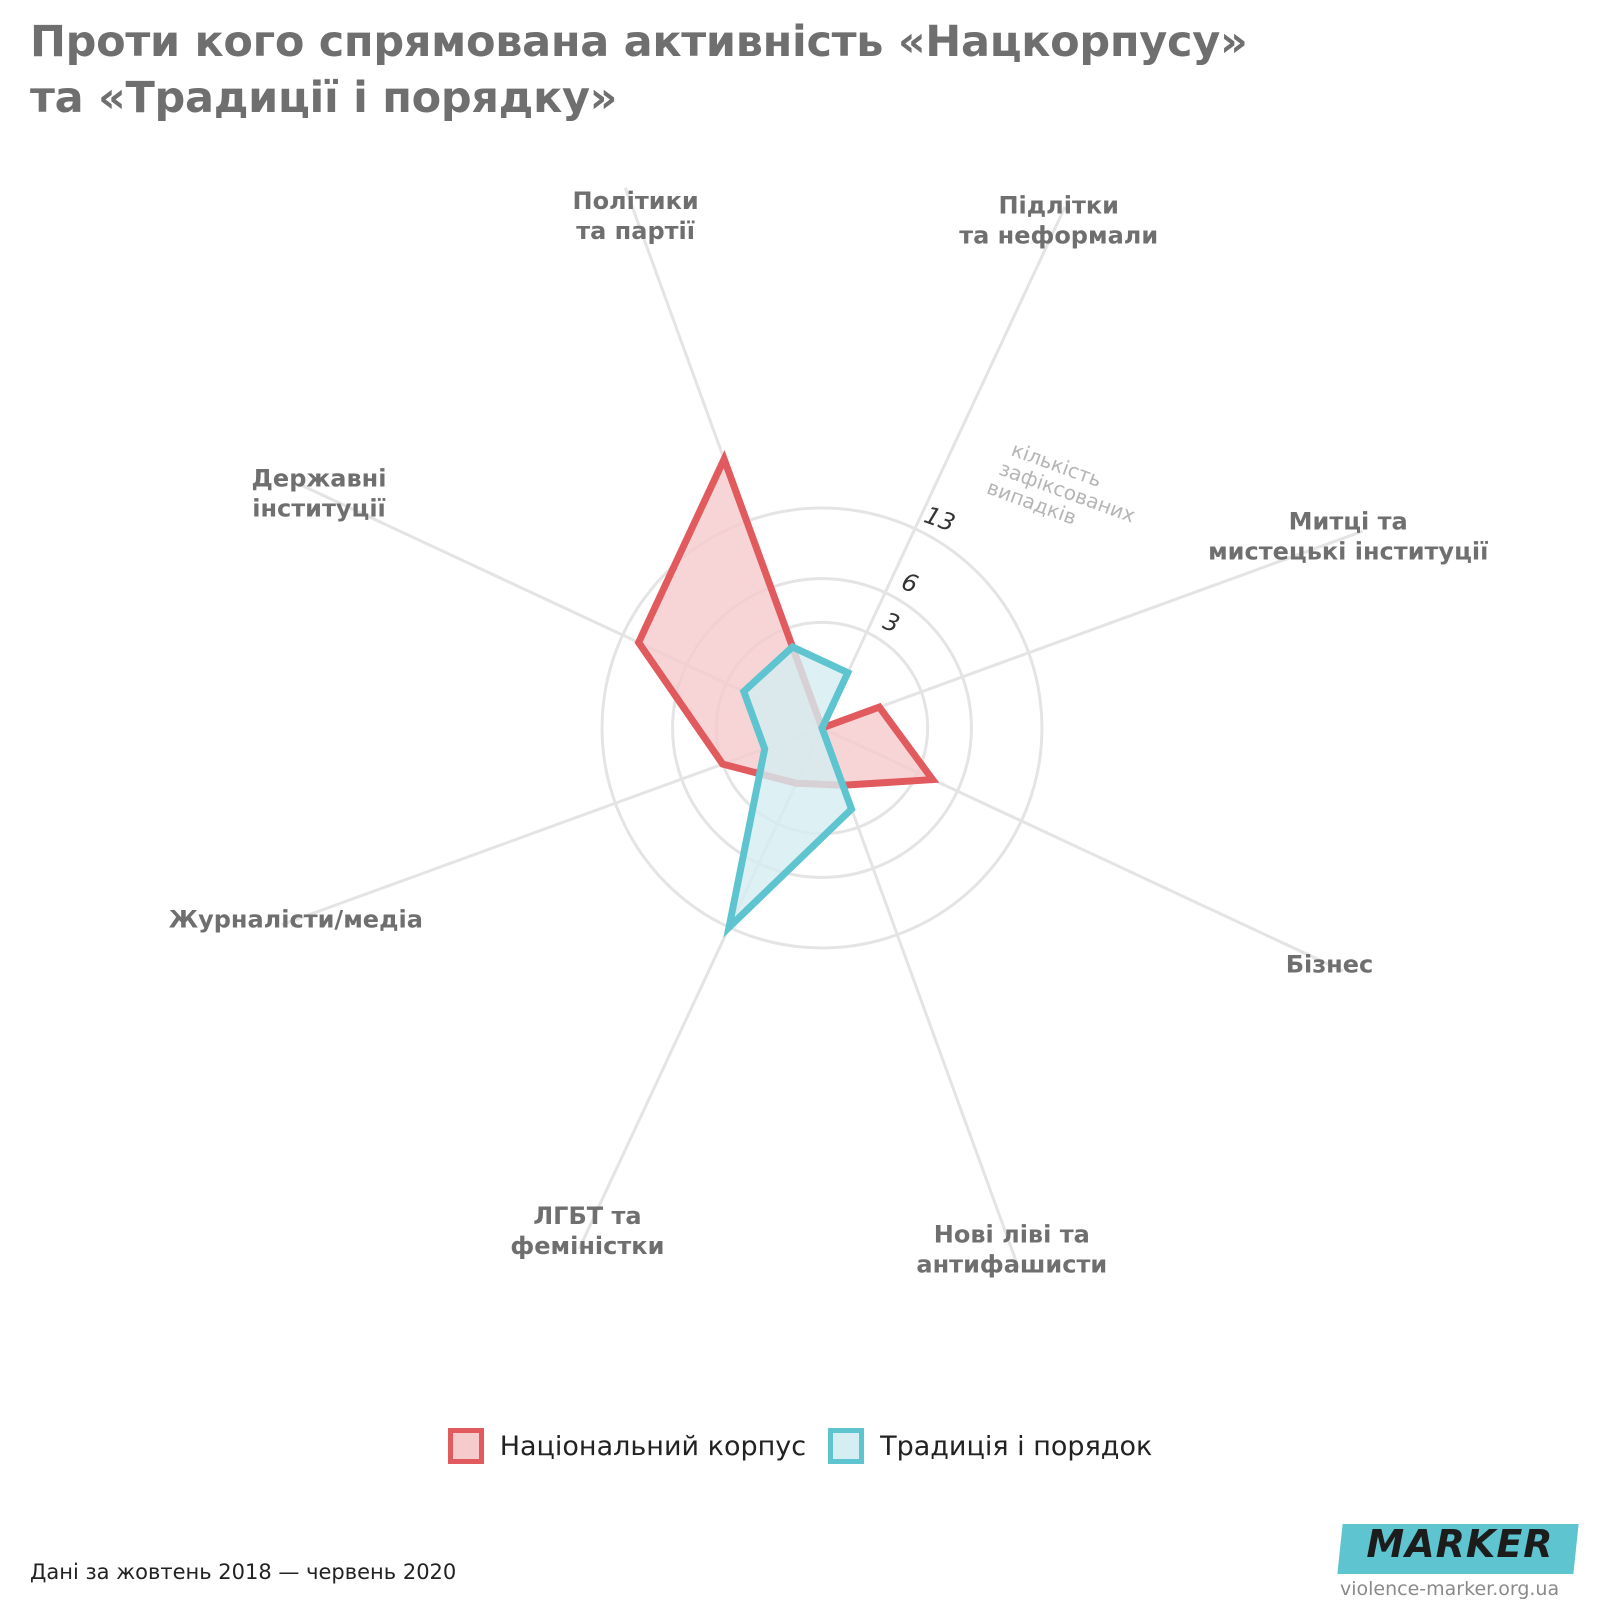 The image size is (1600, 1600). What do you see at coordinates (1058, 236) in the screenshot?
I see `category-label-2-line-2: та неформали` at bounding box center [1058, 236].